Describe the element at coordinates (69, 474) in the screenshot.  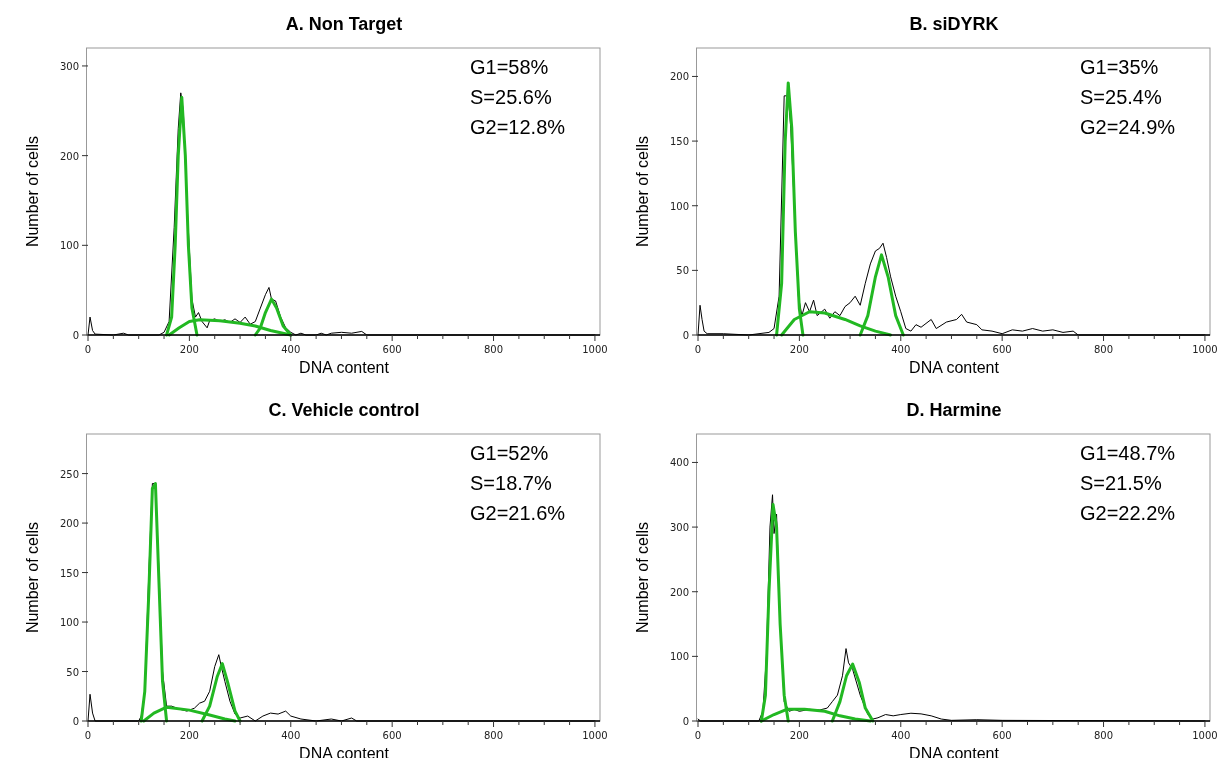
I see `y-tick-label: 250` at that location.